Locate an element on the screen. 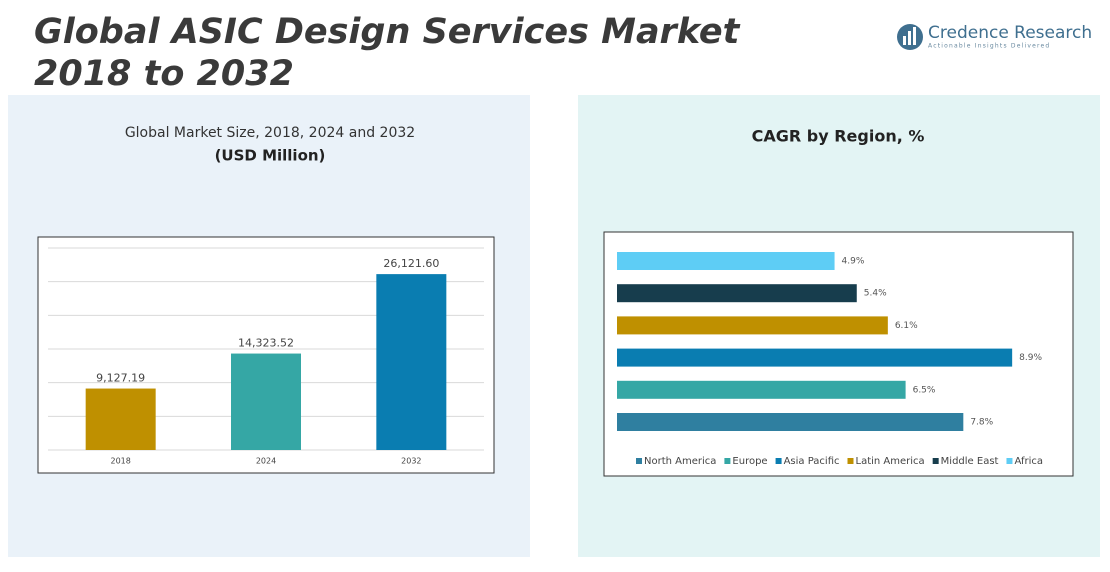 Image resolution: width=1110 pixels, height=572 pixels. value-label: 4.9% is located at coordinates (853, 262).